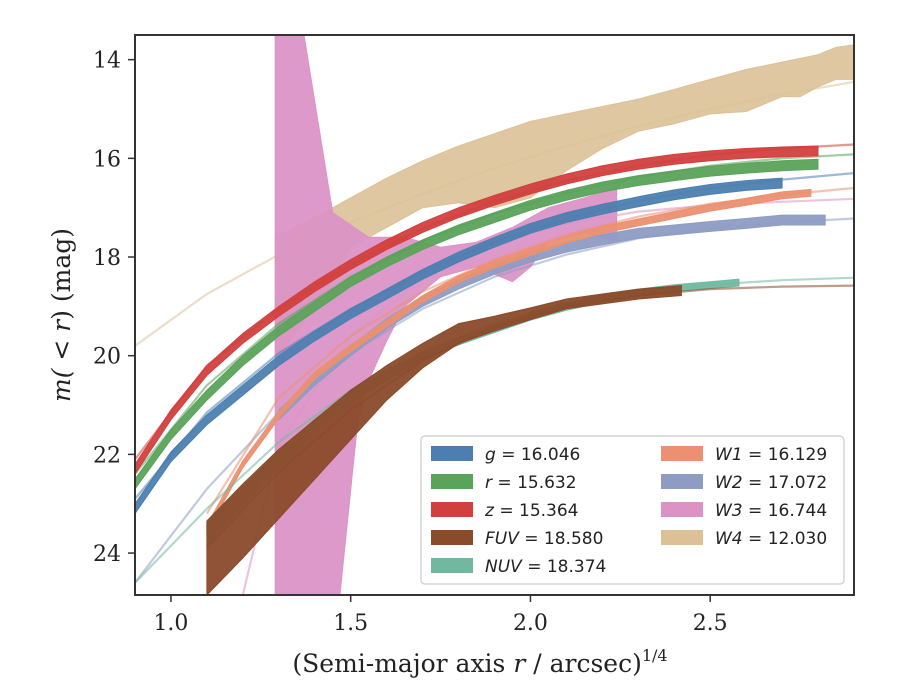 The height and width of the screenshot is (700, 900). I want to click on legend-label-w1: W1 = 16.129, so click(771, 455).